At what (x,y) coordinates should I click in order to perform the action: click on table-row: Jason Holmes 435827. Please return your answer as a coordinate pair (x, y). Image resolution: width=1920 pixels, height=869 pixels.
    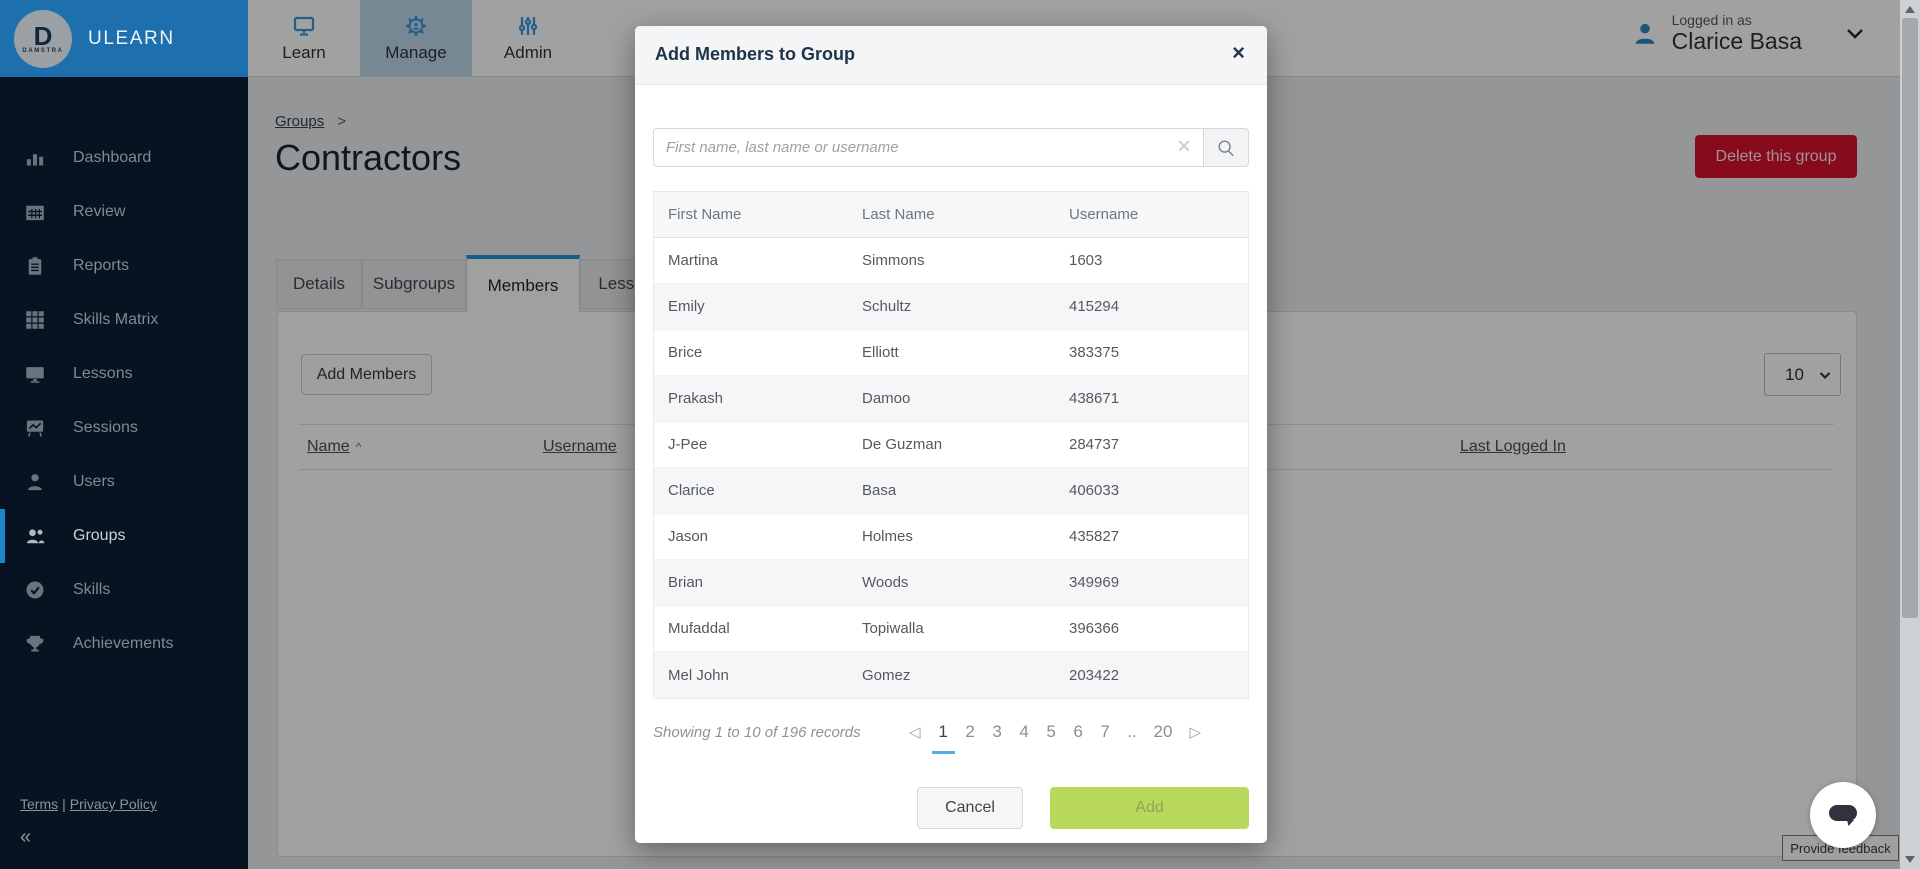
    Looking at the image, I should click on (951, 537).